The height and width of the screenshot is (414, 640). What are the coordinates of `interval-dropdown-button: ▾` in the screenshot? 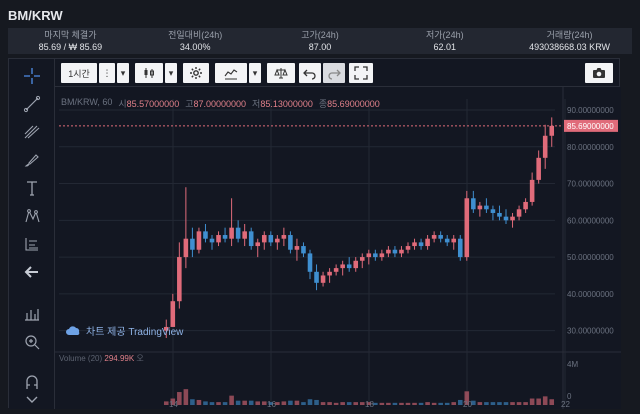 It's located at (123, 73).